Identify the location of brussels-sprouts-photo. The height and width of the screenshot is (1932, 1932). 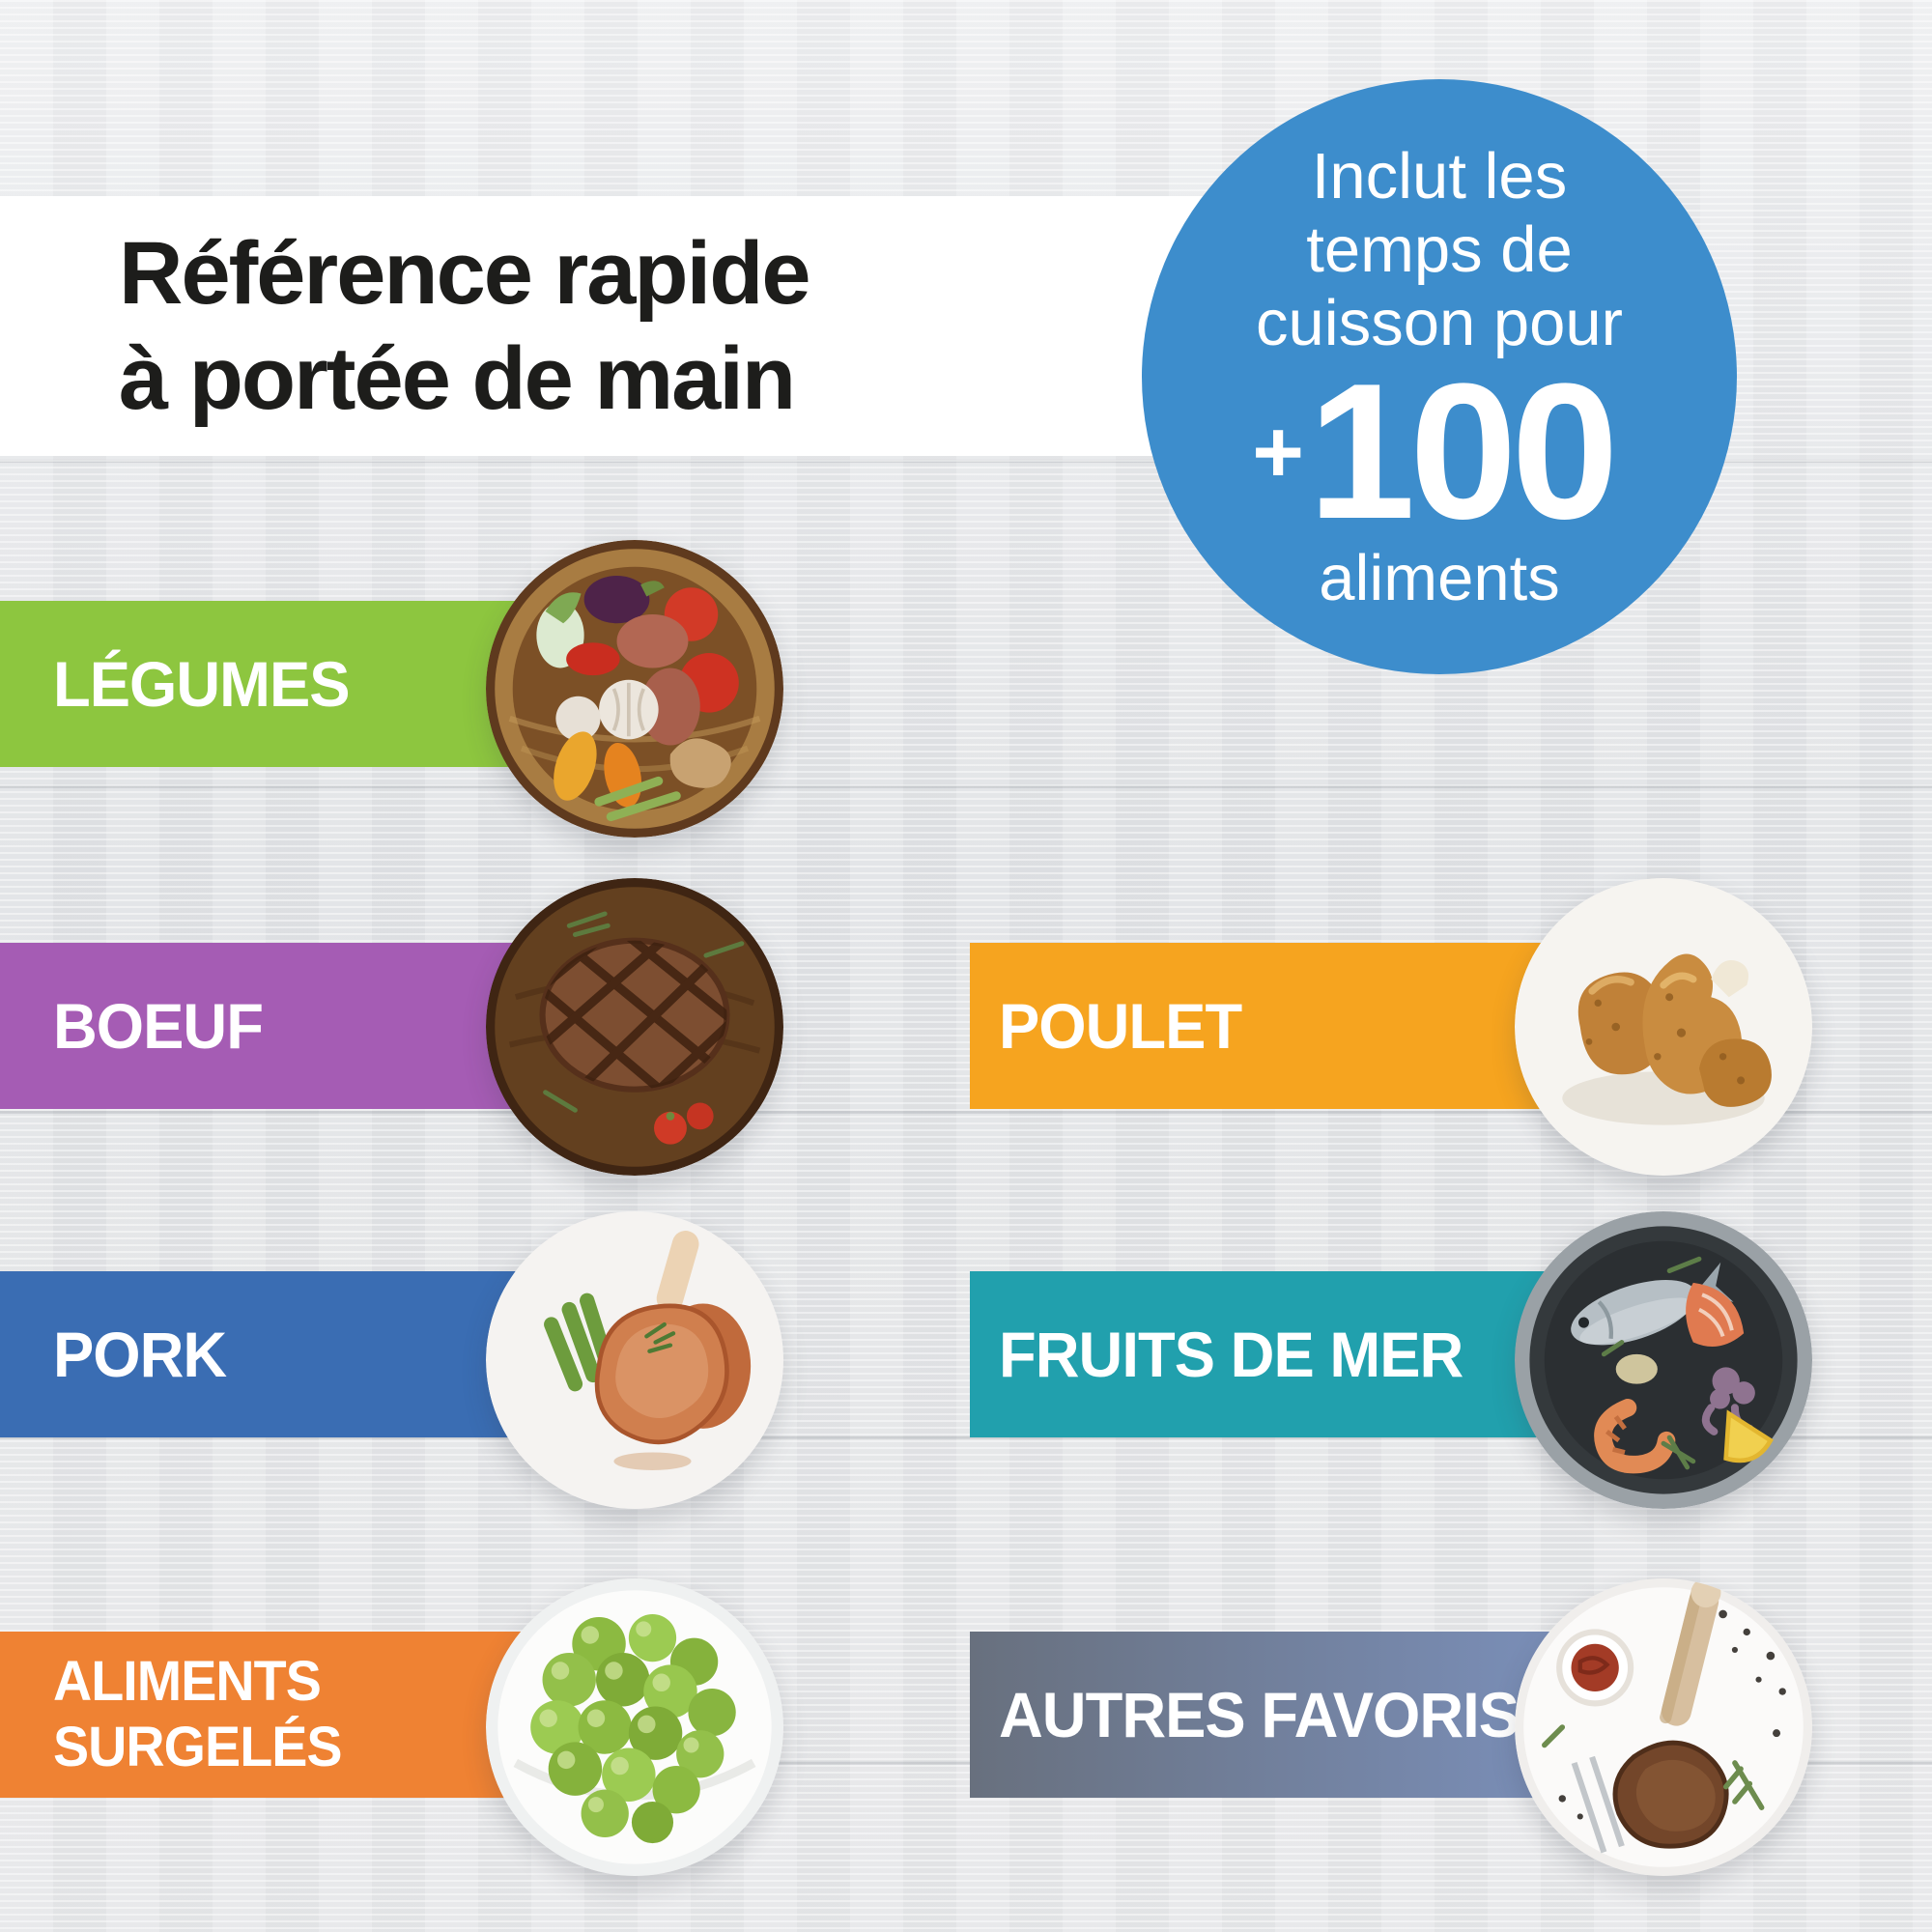
(634, 1727).